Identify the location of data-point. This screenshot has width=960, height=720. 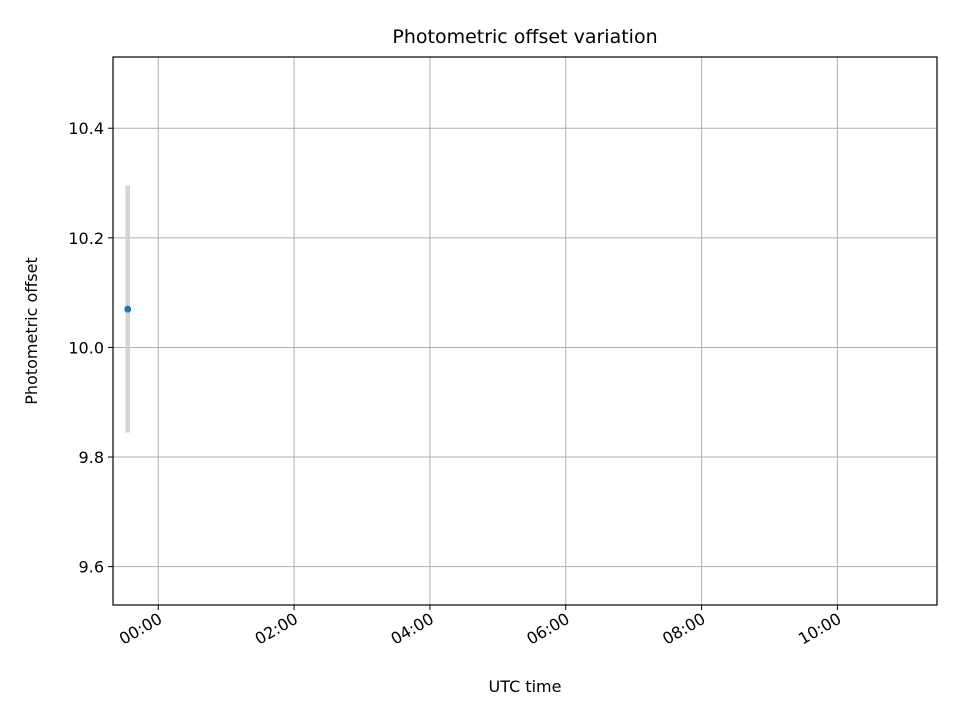
(127, 309).